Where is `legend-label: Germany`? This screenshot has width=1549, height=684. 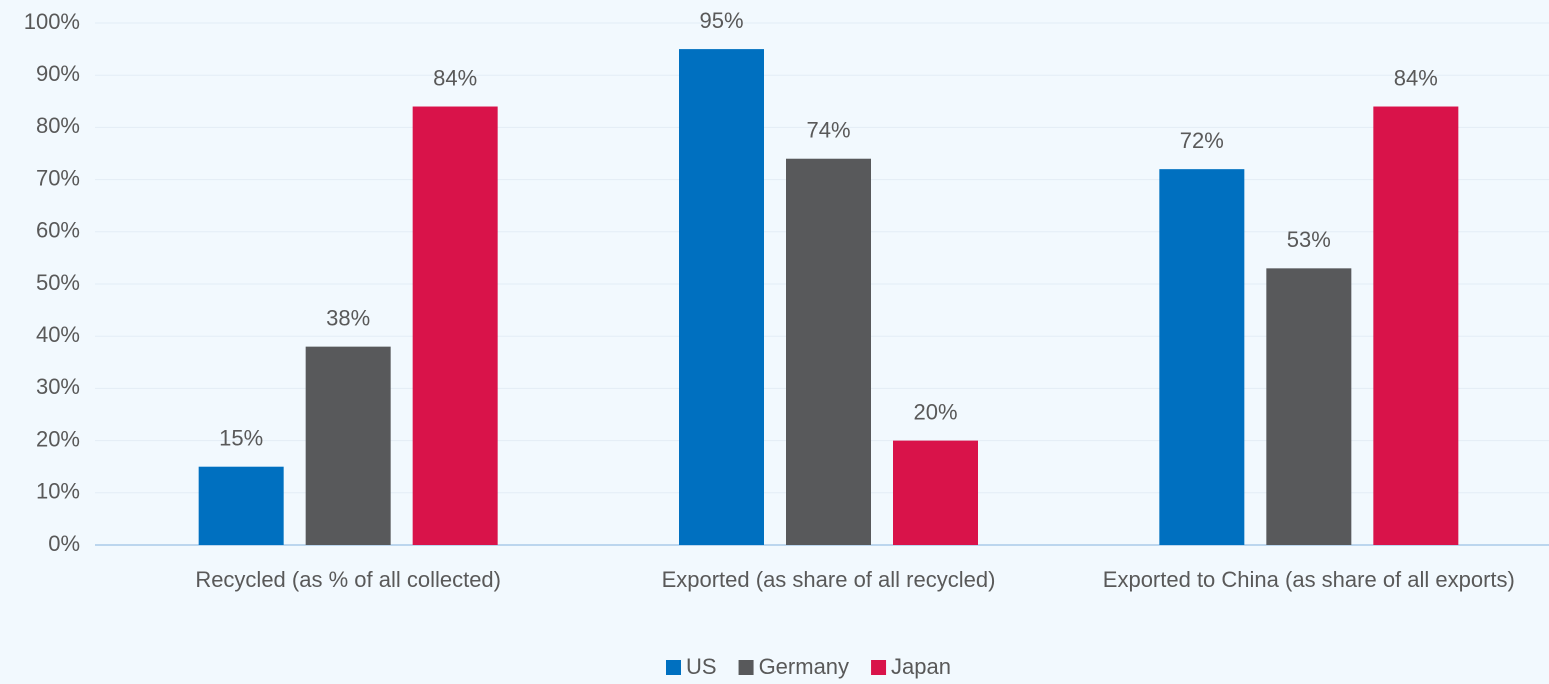 legend-label: Germany is located at coordinates (804, 666).